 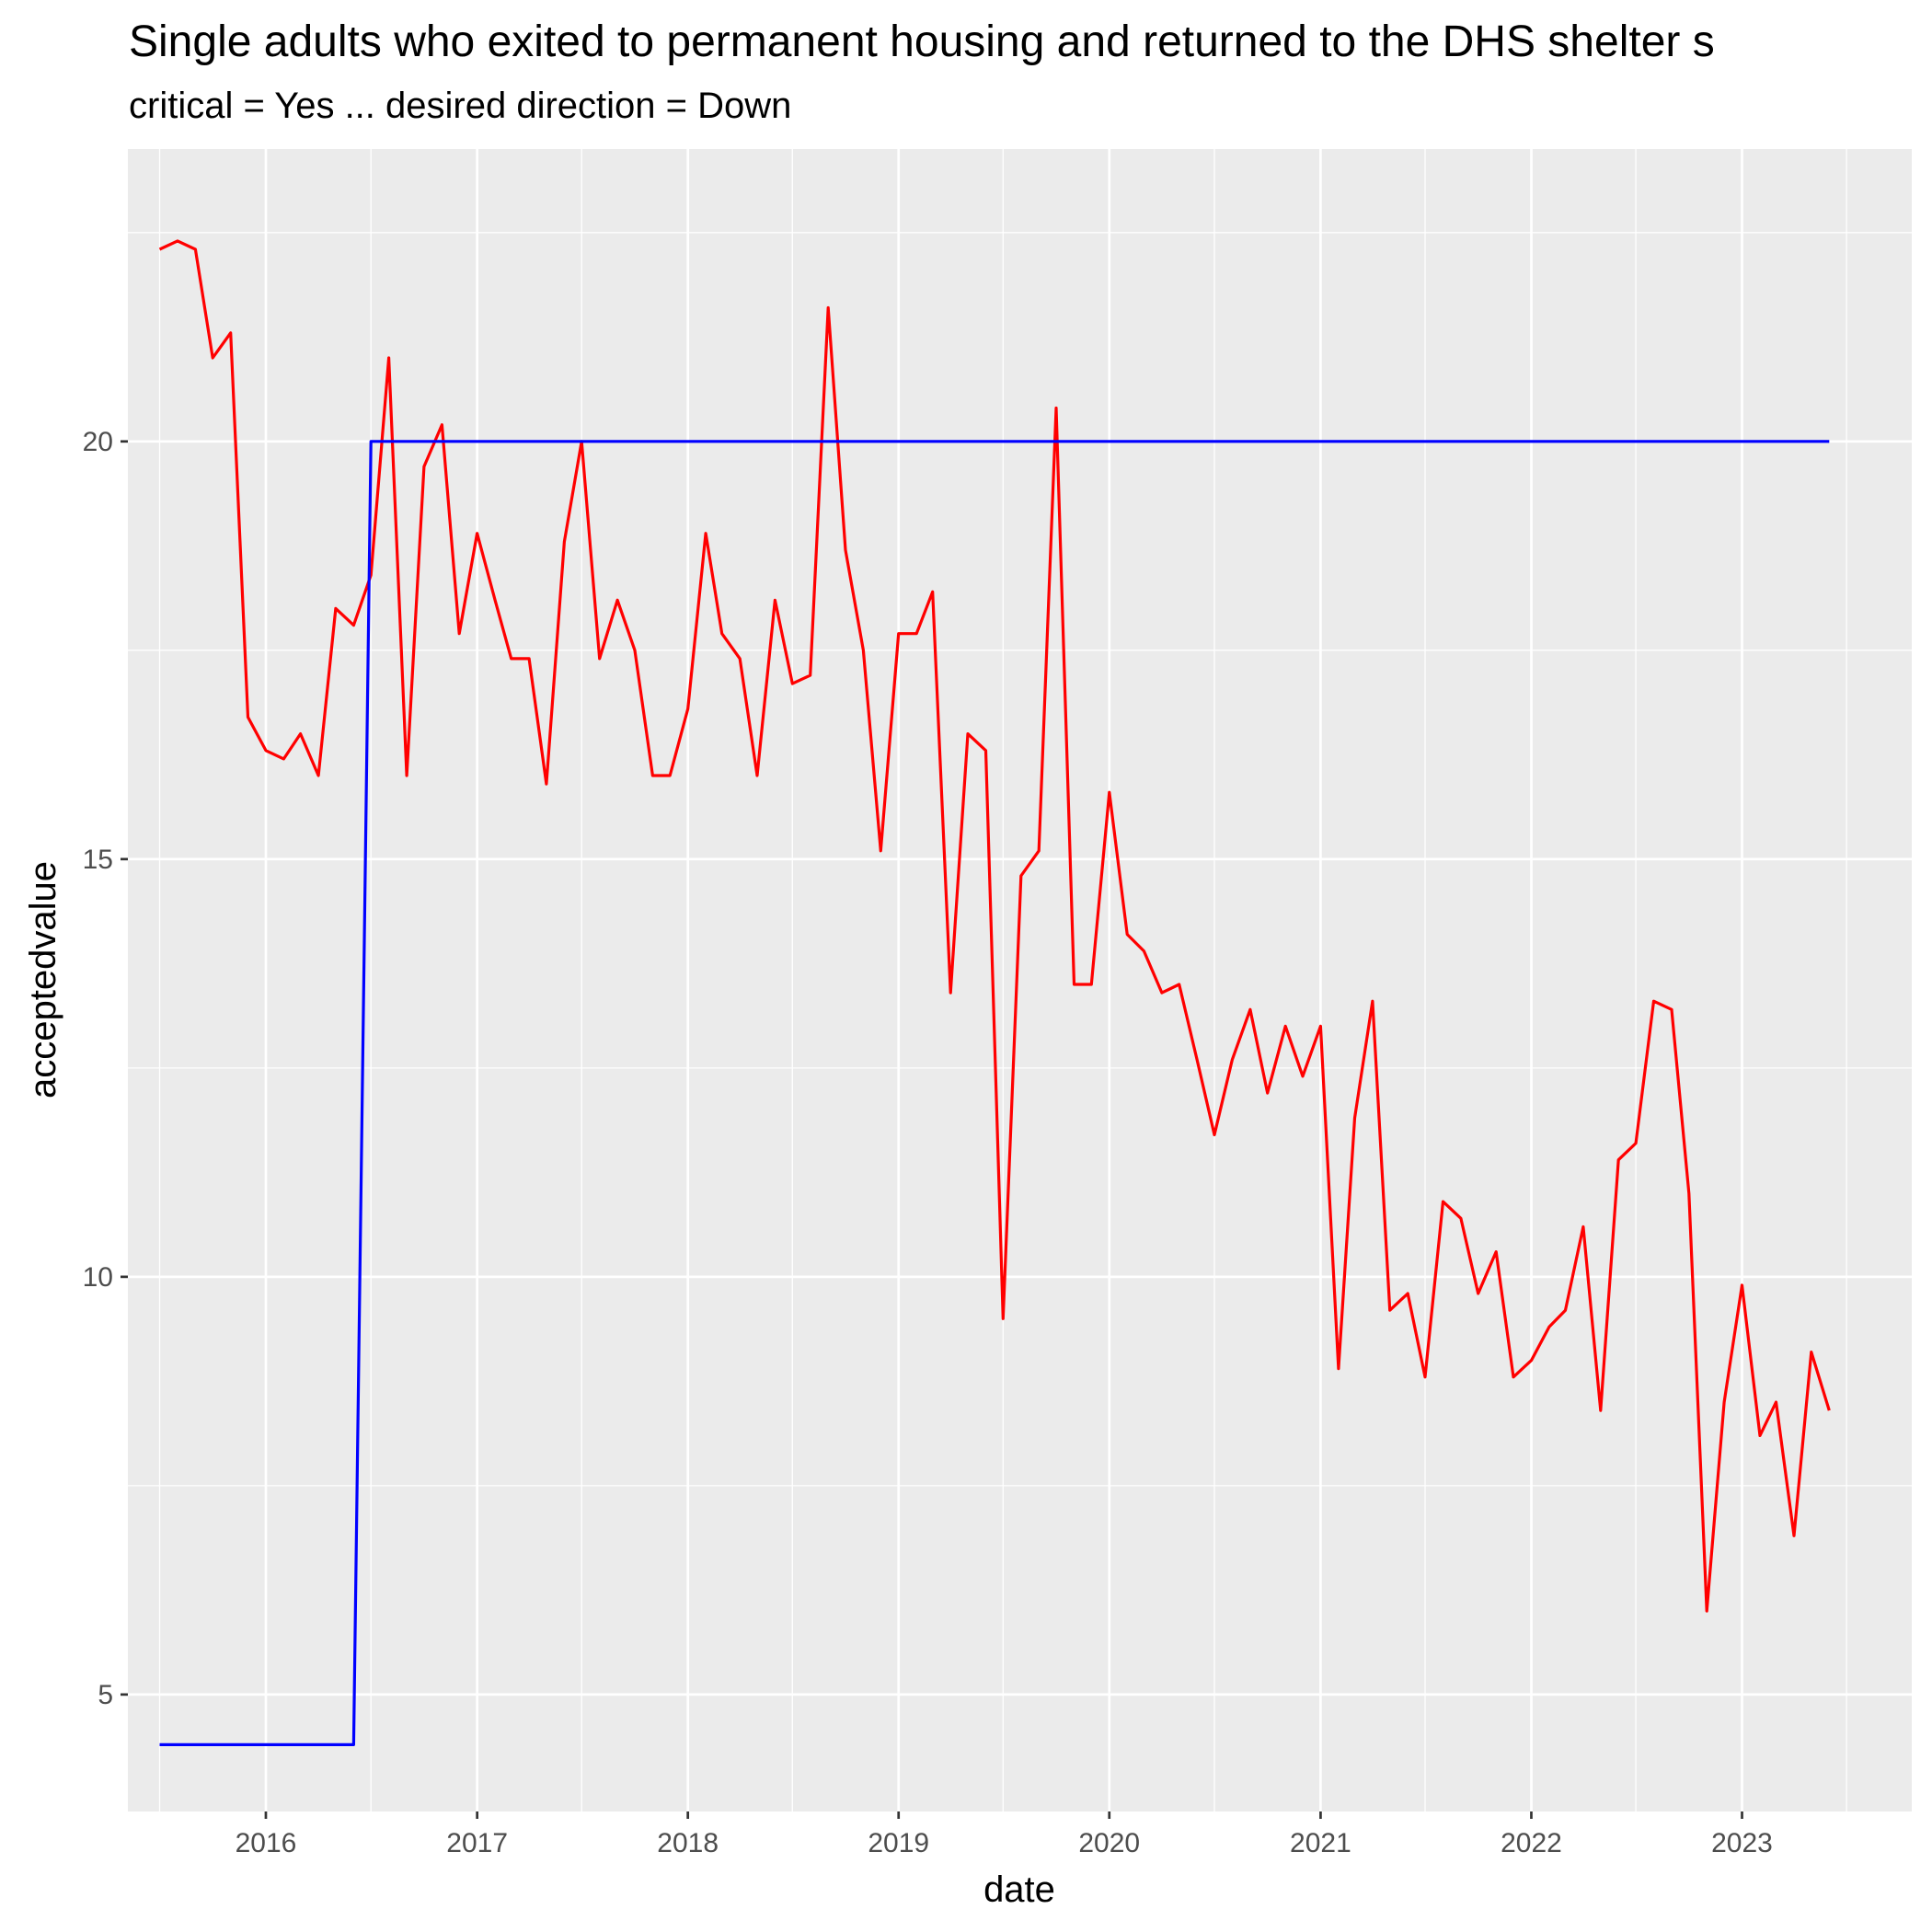 I want to click on x-tick-label: 2021, so click(x=1320, y=1843).